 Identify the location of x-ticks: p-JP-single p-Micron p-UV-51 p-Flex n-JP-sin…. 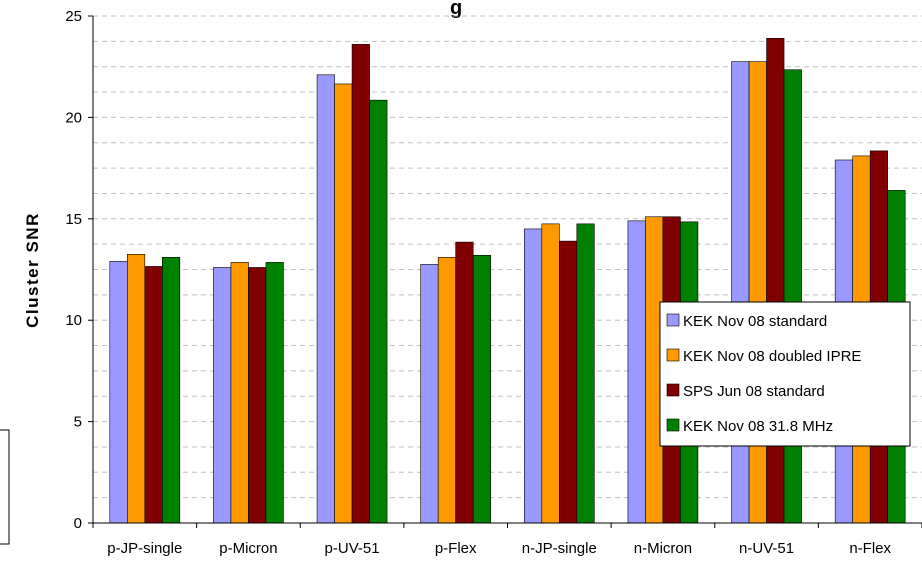
(507, 540).